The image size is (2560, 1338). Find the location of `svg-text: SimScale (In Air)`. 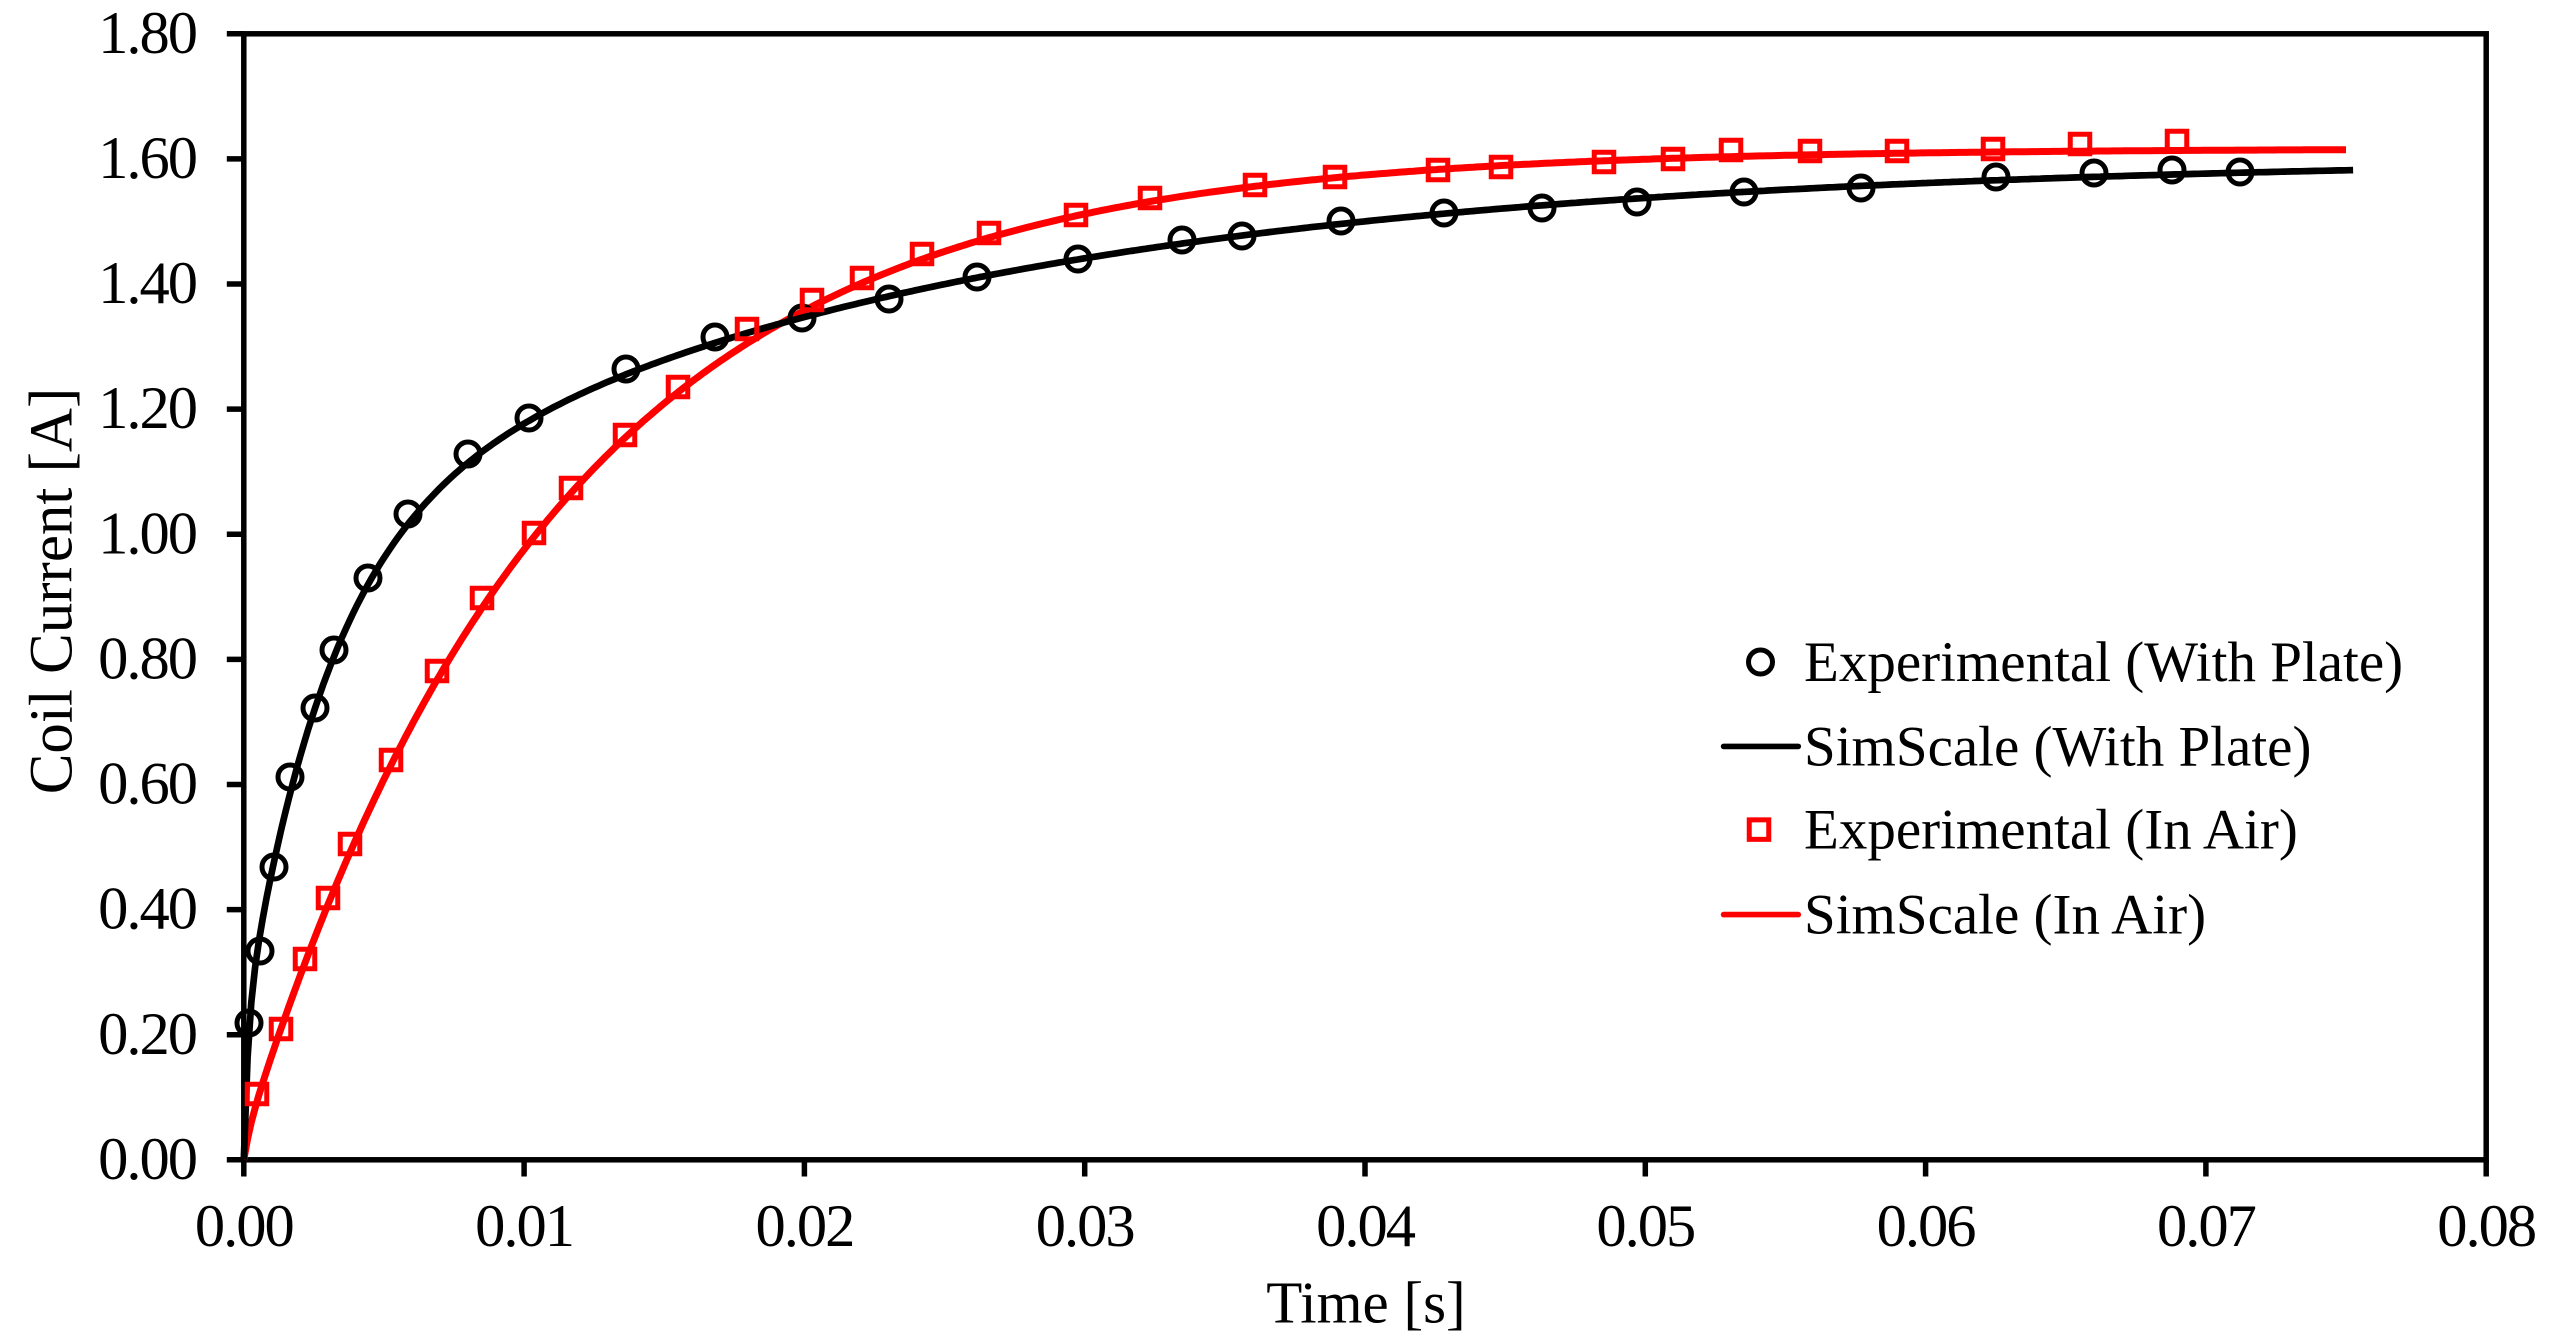

svg-text: SimScale (In Air) is located at coordinates (2005, 915).